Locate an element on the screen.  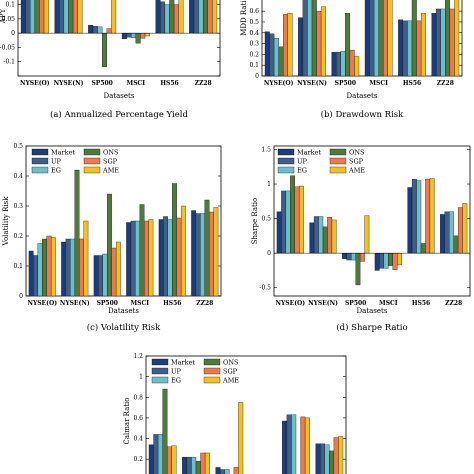
chart-caption: (b) Drawdown Risk is located at coordinates (362, 114).